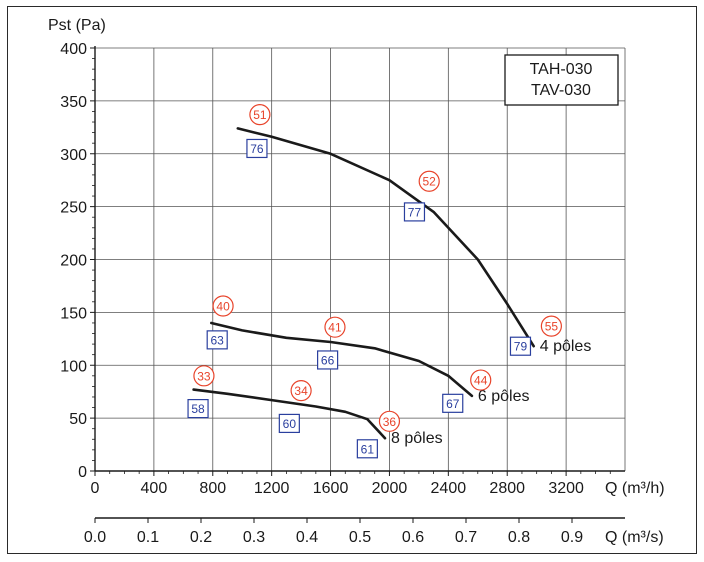  Describe the element at coordinates (254, 537) in the screenshot. I see `x-secondary-tick-label: 0.3` at that location.